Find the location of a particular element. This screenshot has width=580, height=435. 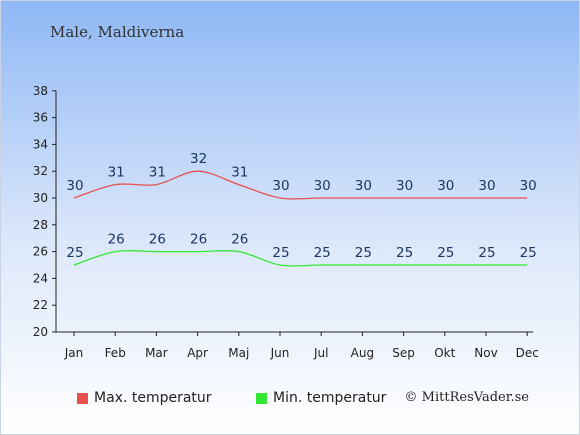

x-tick-label: Jun is located at coordinates (280, 353).